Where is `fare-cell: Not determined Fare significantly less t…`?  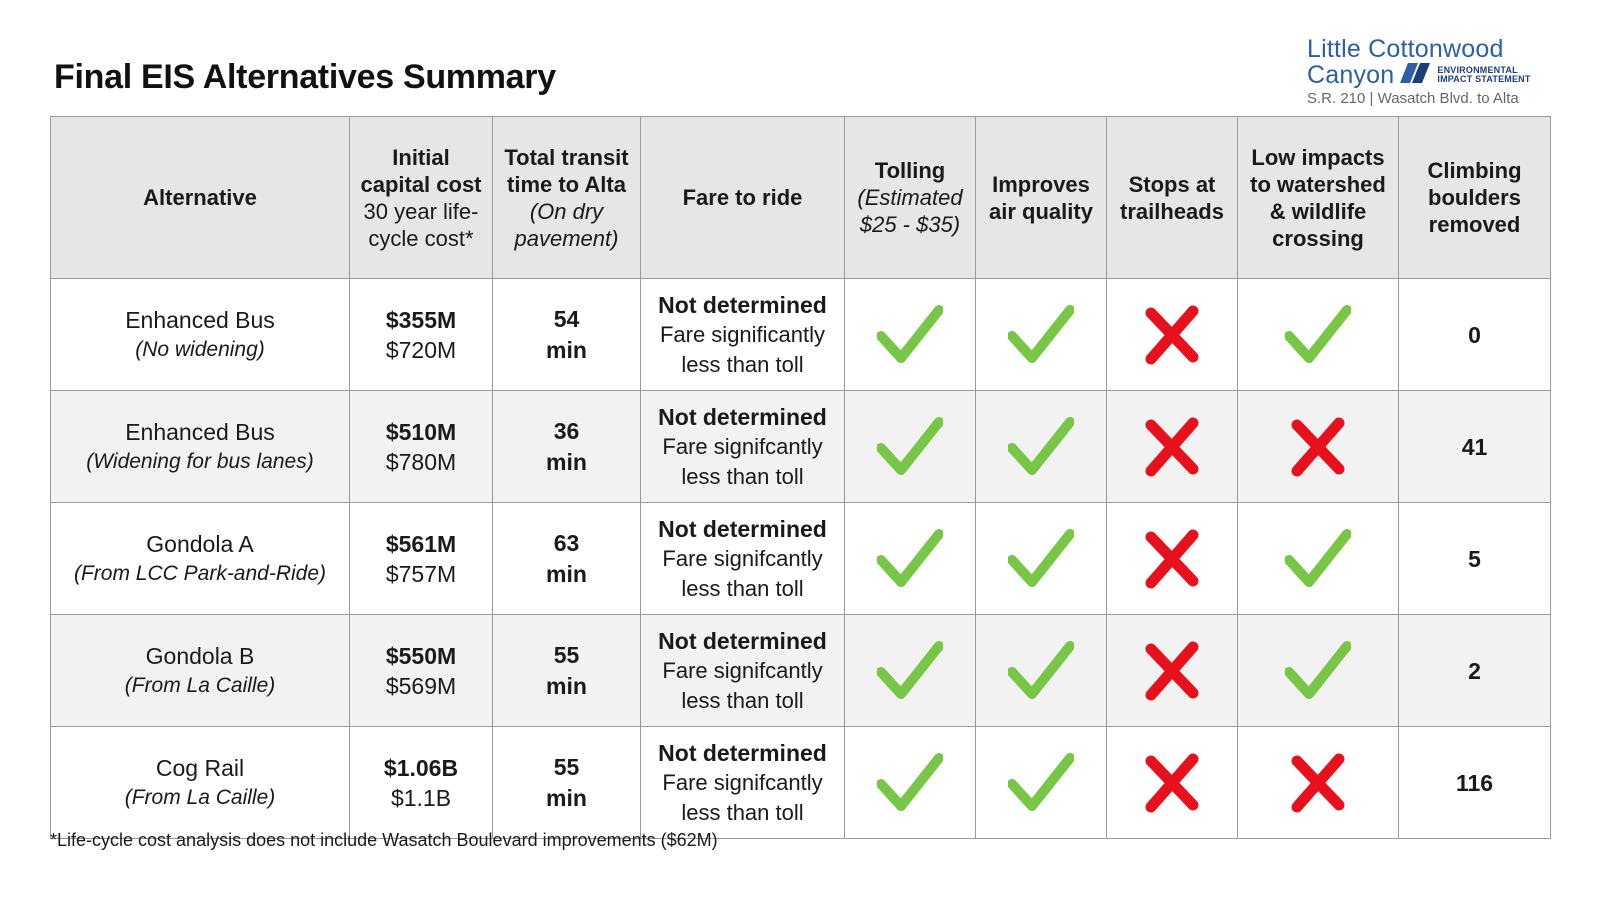 fare-cell: Not determined Fare significantly less t… is located at coordinates (742, 334).